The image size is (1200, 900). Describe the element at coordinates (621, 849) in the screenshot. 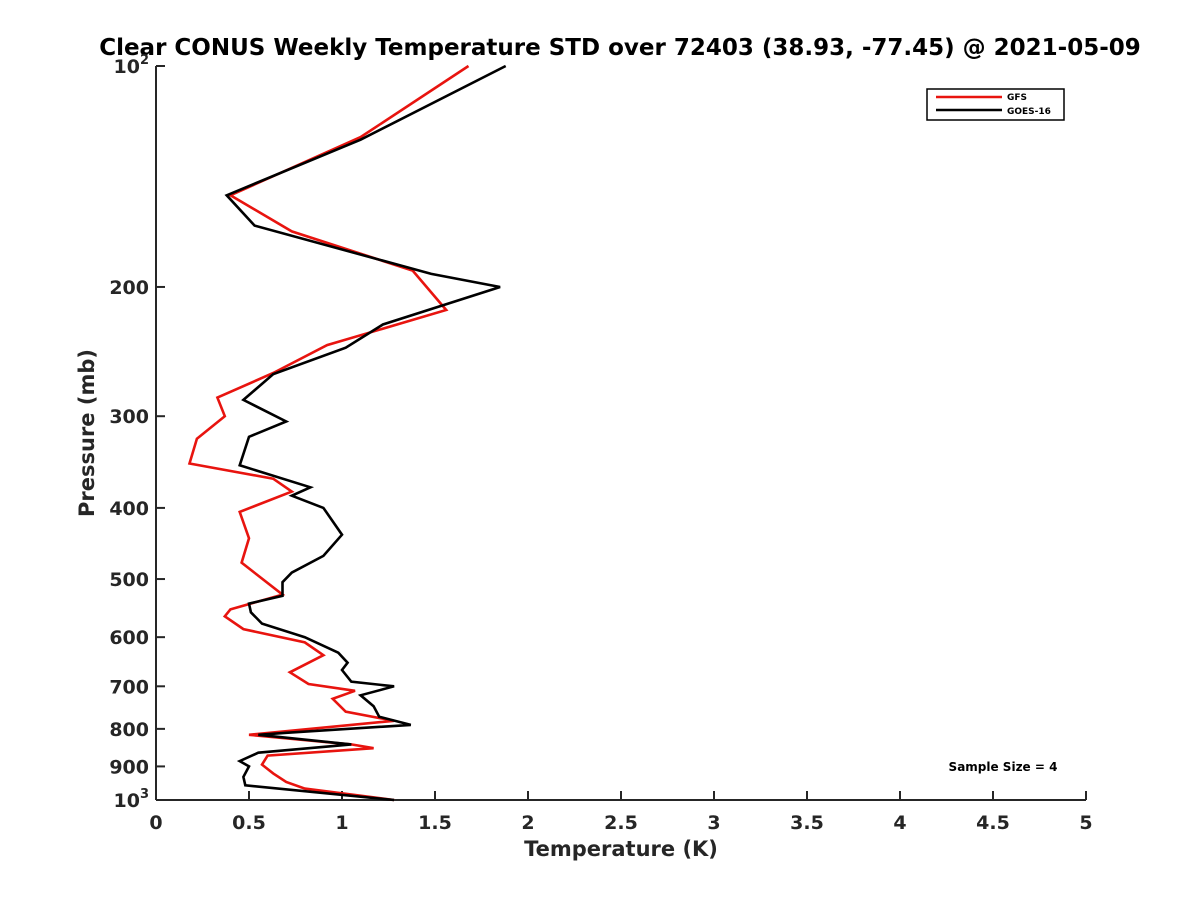

I see `x-axis-label: Temperature (K)` at that location.